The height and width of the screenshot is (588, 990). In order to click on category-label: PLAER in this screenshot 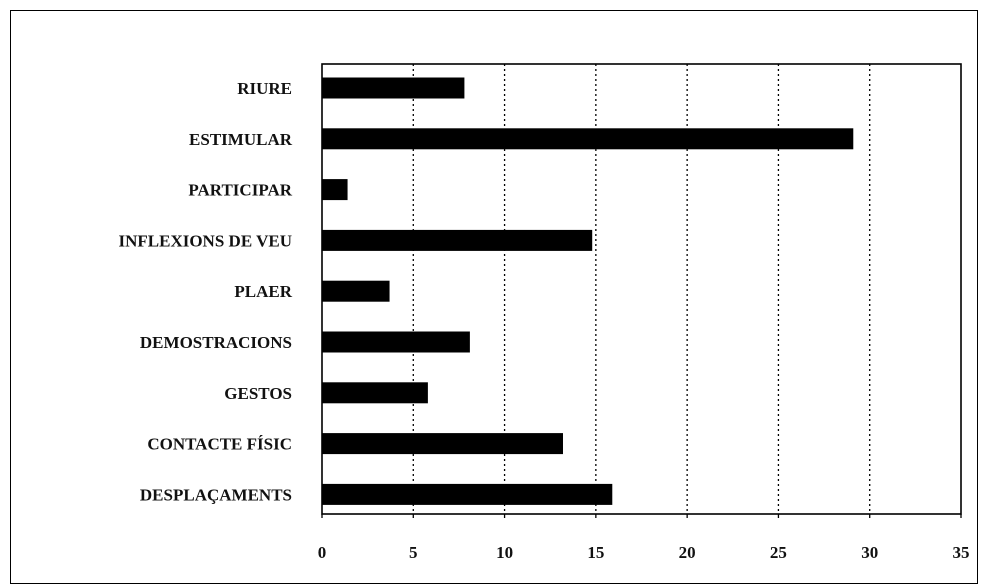, I will do `click(263, 291)`.